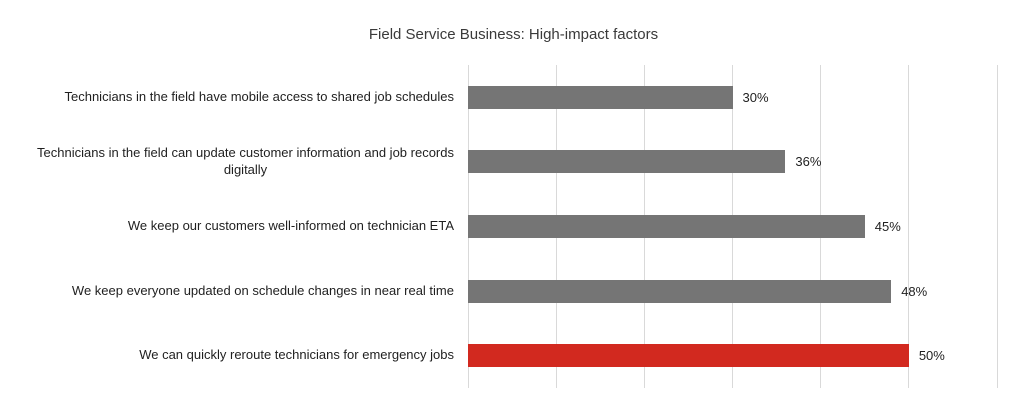 This screenshot has height=415, width=1027. Describe the element at coordinates (755, 97) in the screenshot. I see `value-label: 30%` at that location.